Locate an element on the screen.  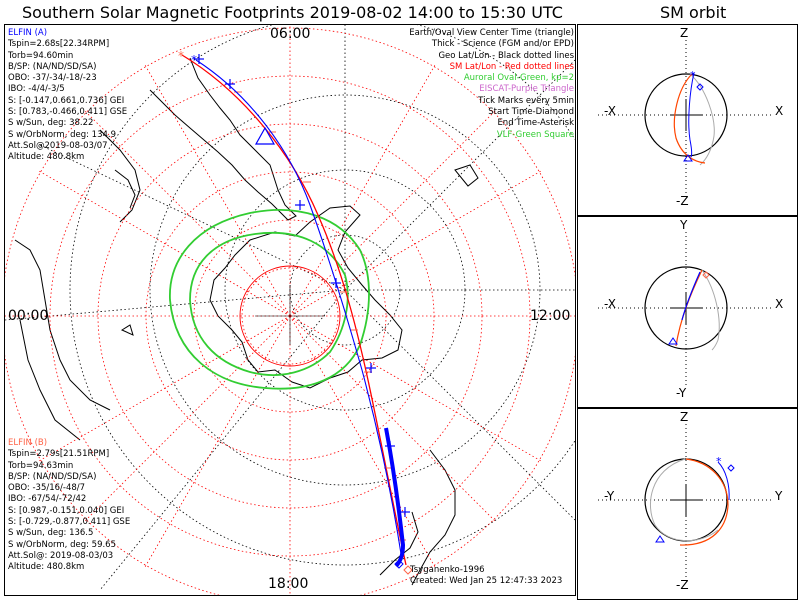
orbit-panel-xy is located at coordinates (687, 312).